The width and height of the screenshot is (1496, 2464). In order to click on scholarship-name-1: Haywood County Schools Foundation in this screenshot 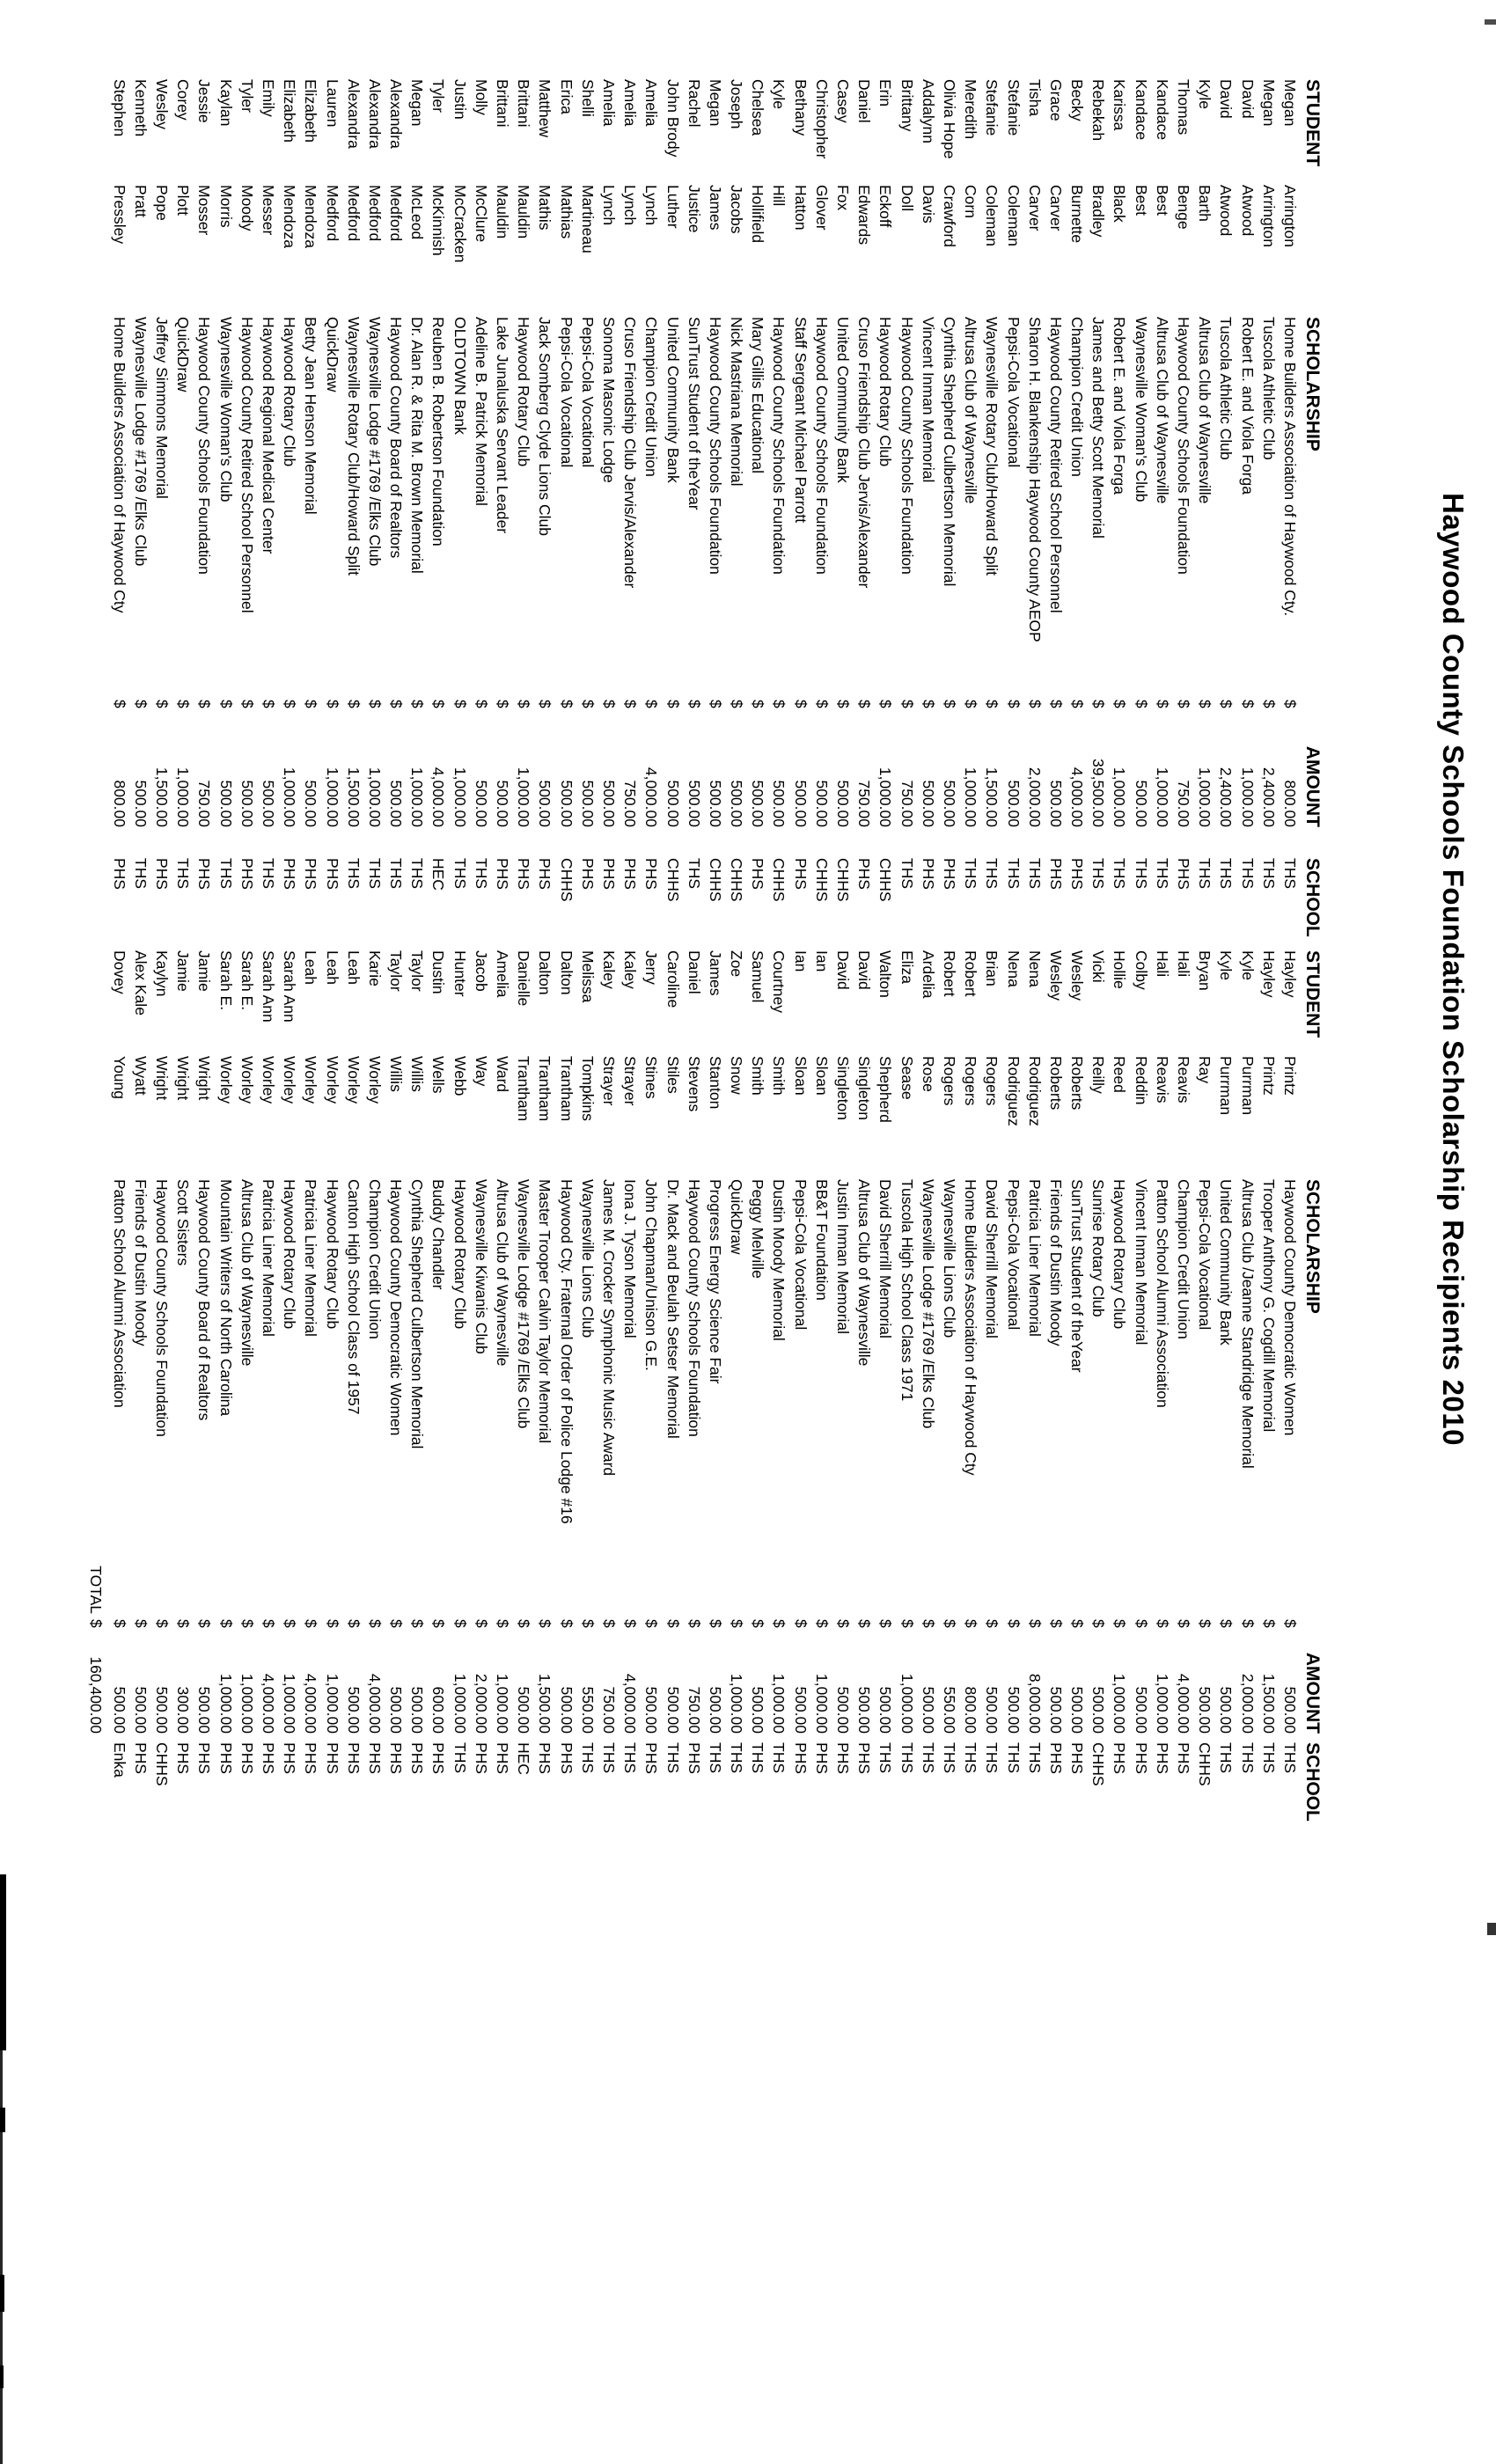, I will do `click(715, 446)`.